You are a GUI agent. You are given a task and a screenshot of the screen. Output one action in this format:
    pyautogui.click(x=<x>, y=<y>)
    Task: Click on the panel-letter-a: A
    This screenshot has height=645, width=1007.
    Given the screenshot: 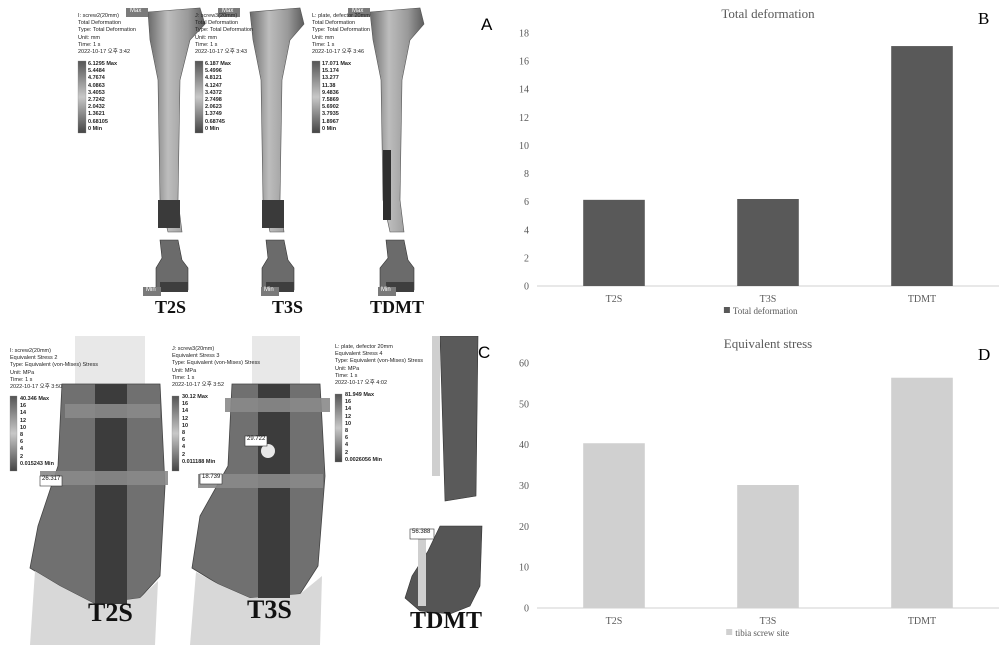 What is the action you would take?
    pyautogui.click(x=487, y=24)
    